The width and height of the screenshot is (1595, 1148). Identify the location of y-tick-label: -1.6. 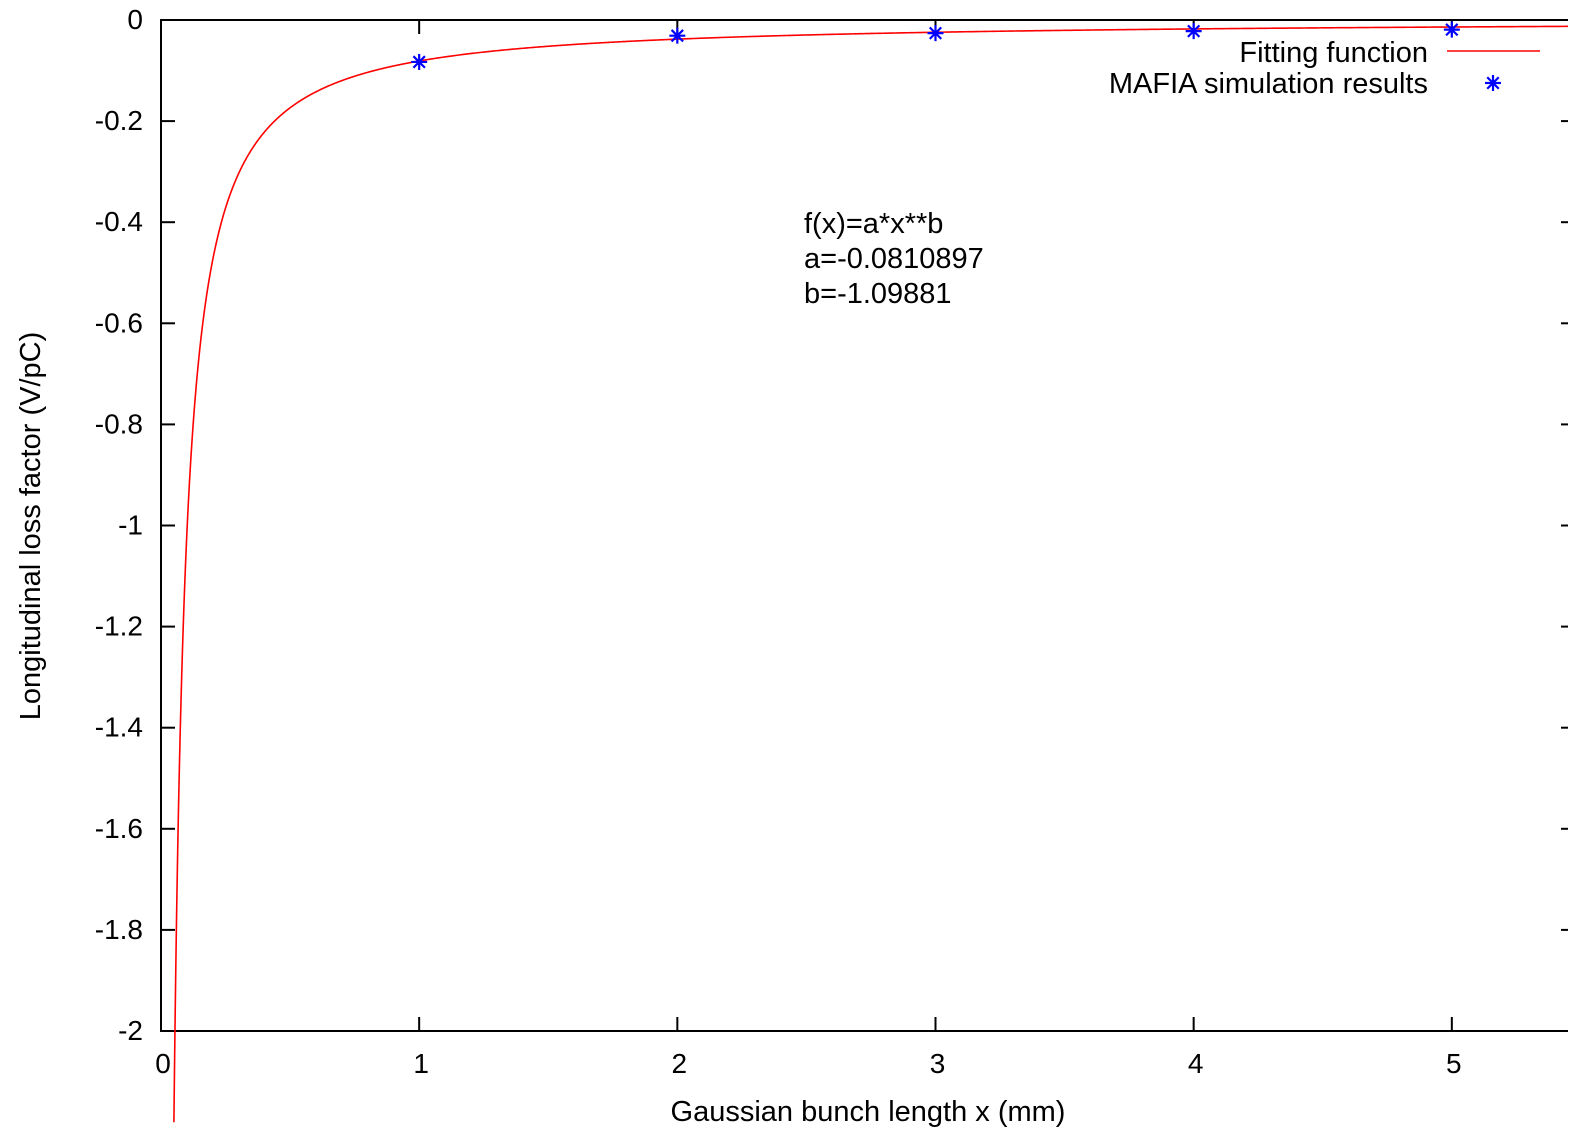
(119, 828).